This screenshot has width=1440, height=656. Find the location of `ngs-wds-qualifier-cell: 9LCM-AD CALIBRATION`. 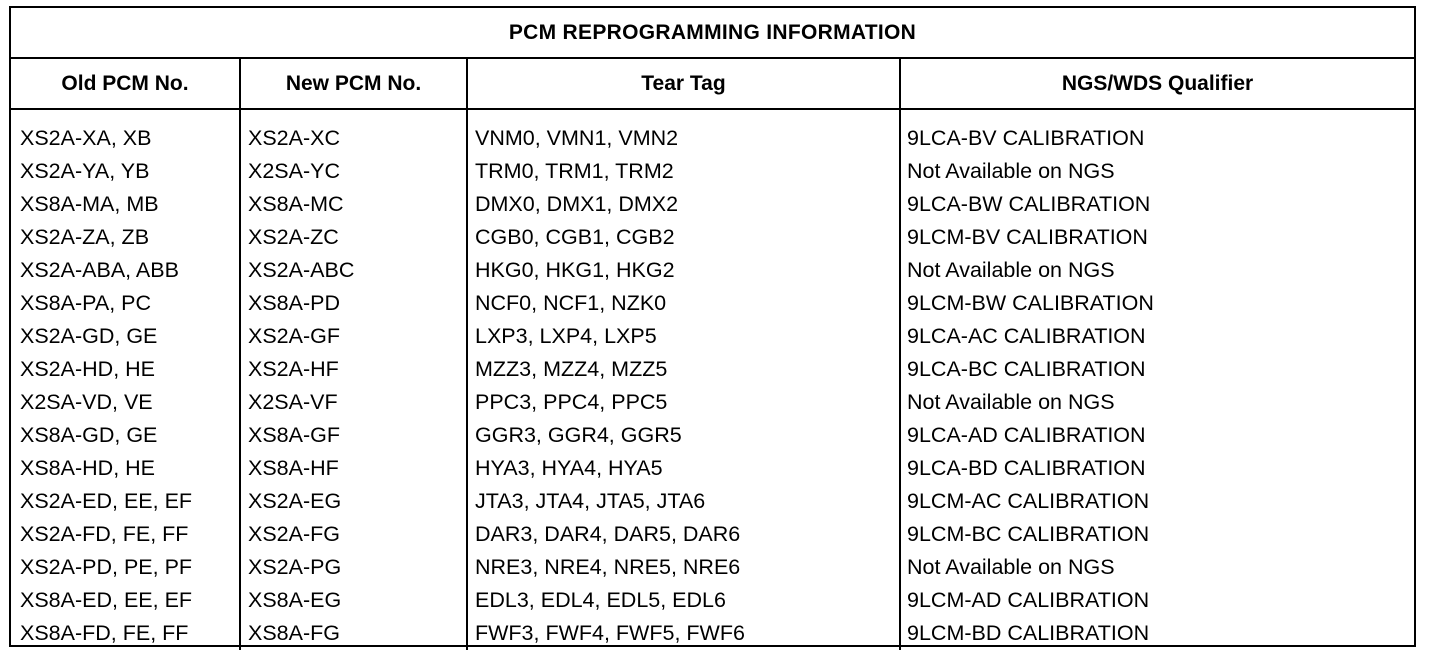

ngs-wds-qualifier-cell: 9LCM-AD CALIBRATION is located at coordinates (1028, 600).